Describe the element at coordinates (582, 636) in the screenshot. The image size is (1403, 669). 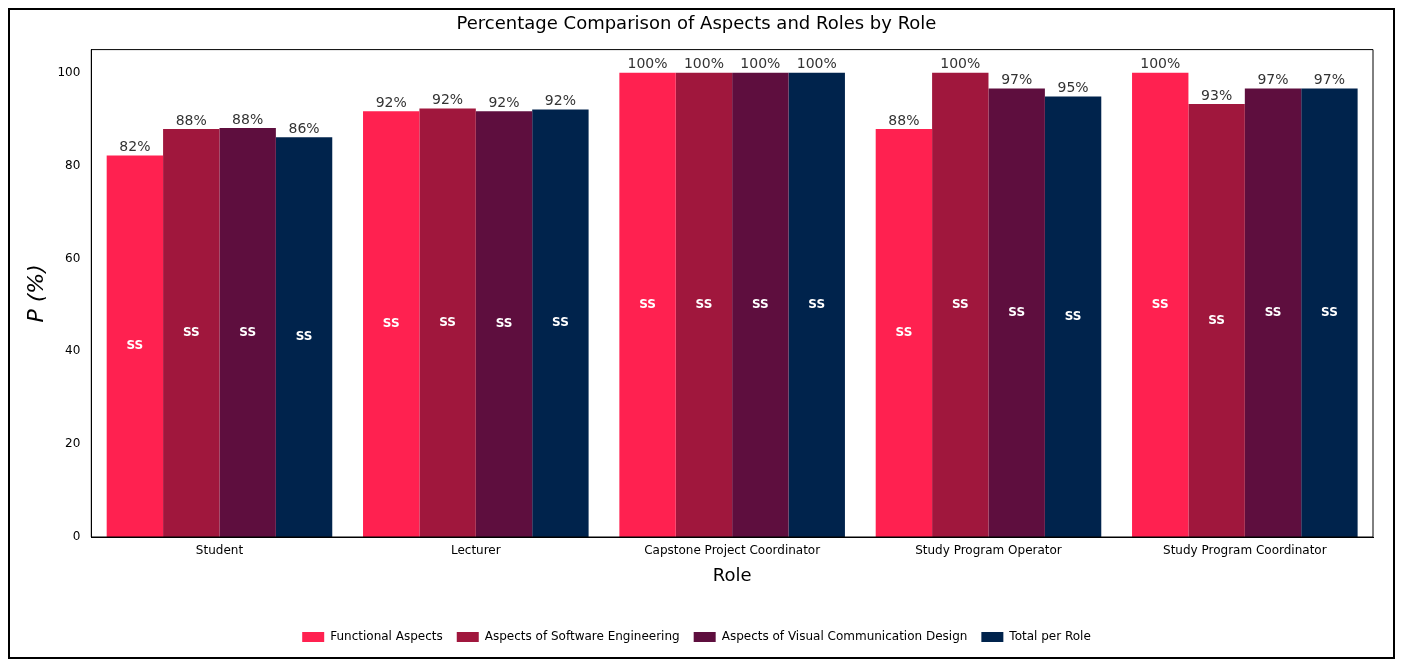
I see `legend-label: Aspects of Software Engineering` at that location.